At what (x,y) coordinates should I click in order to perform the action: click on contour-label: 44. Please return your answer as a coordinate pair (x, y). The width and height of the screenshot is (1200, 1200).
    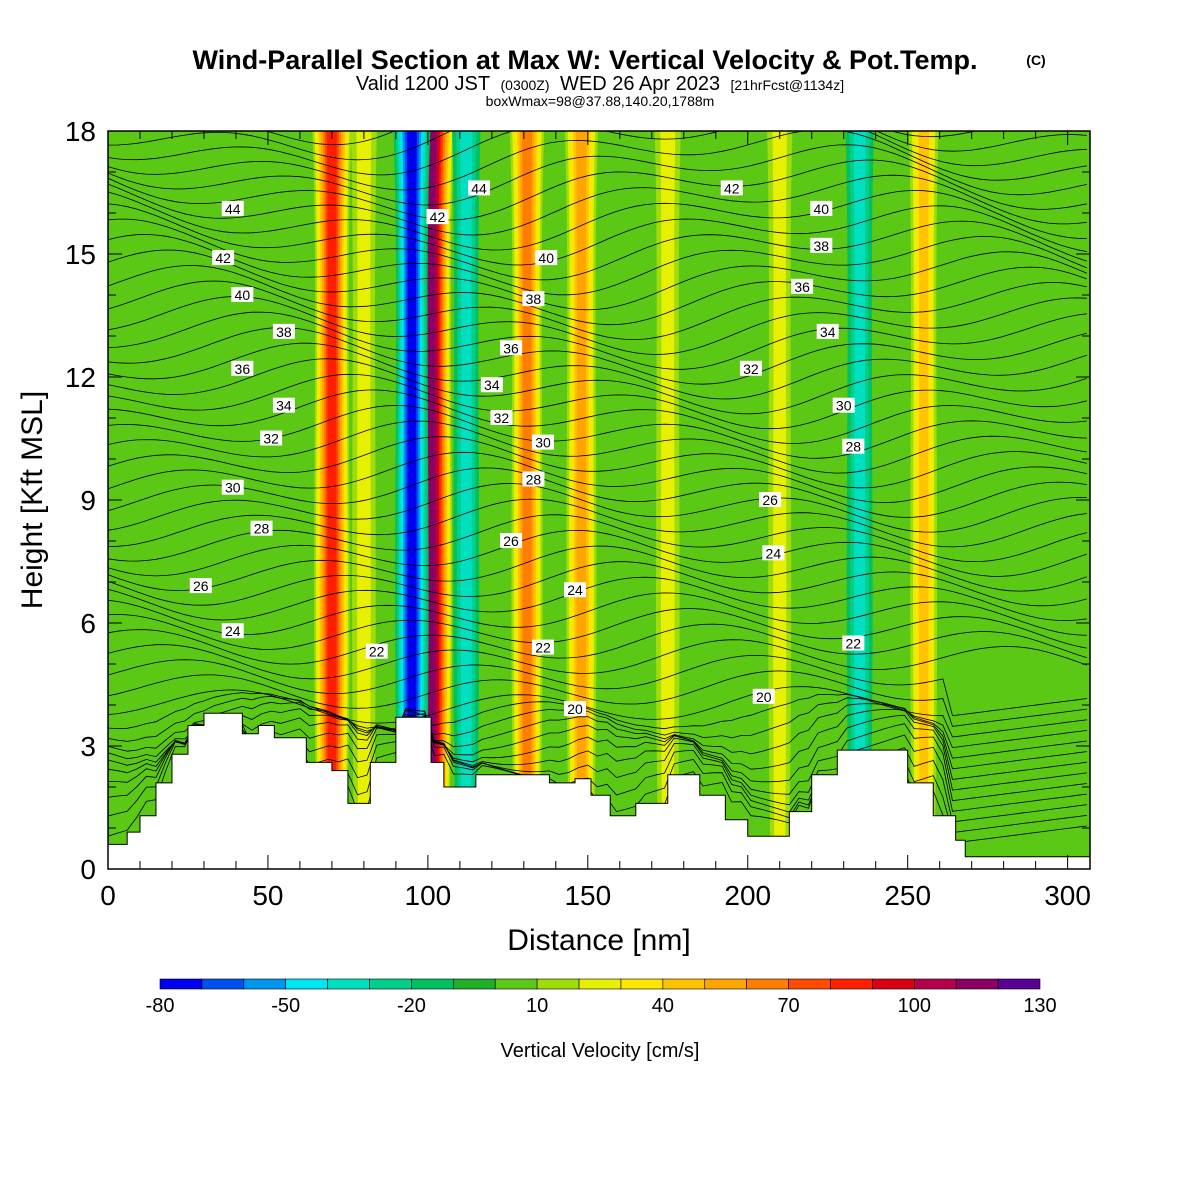
    Looking at the image, I should click on (233, 209).